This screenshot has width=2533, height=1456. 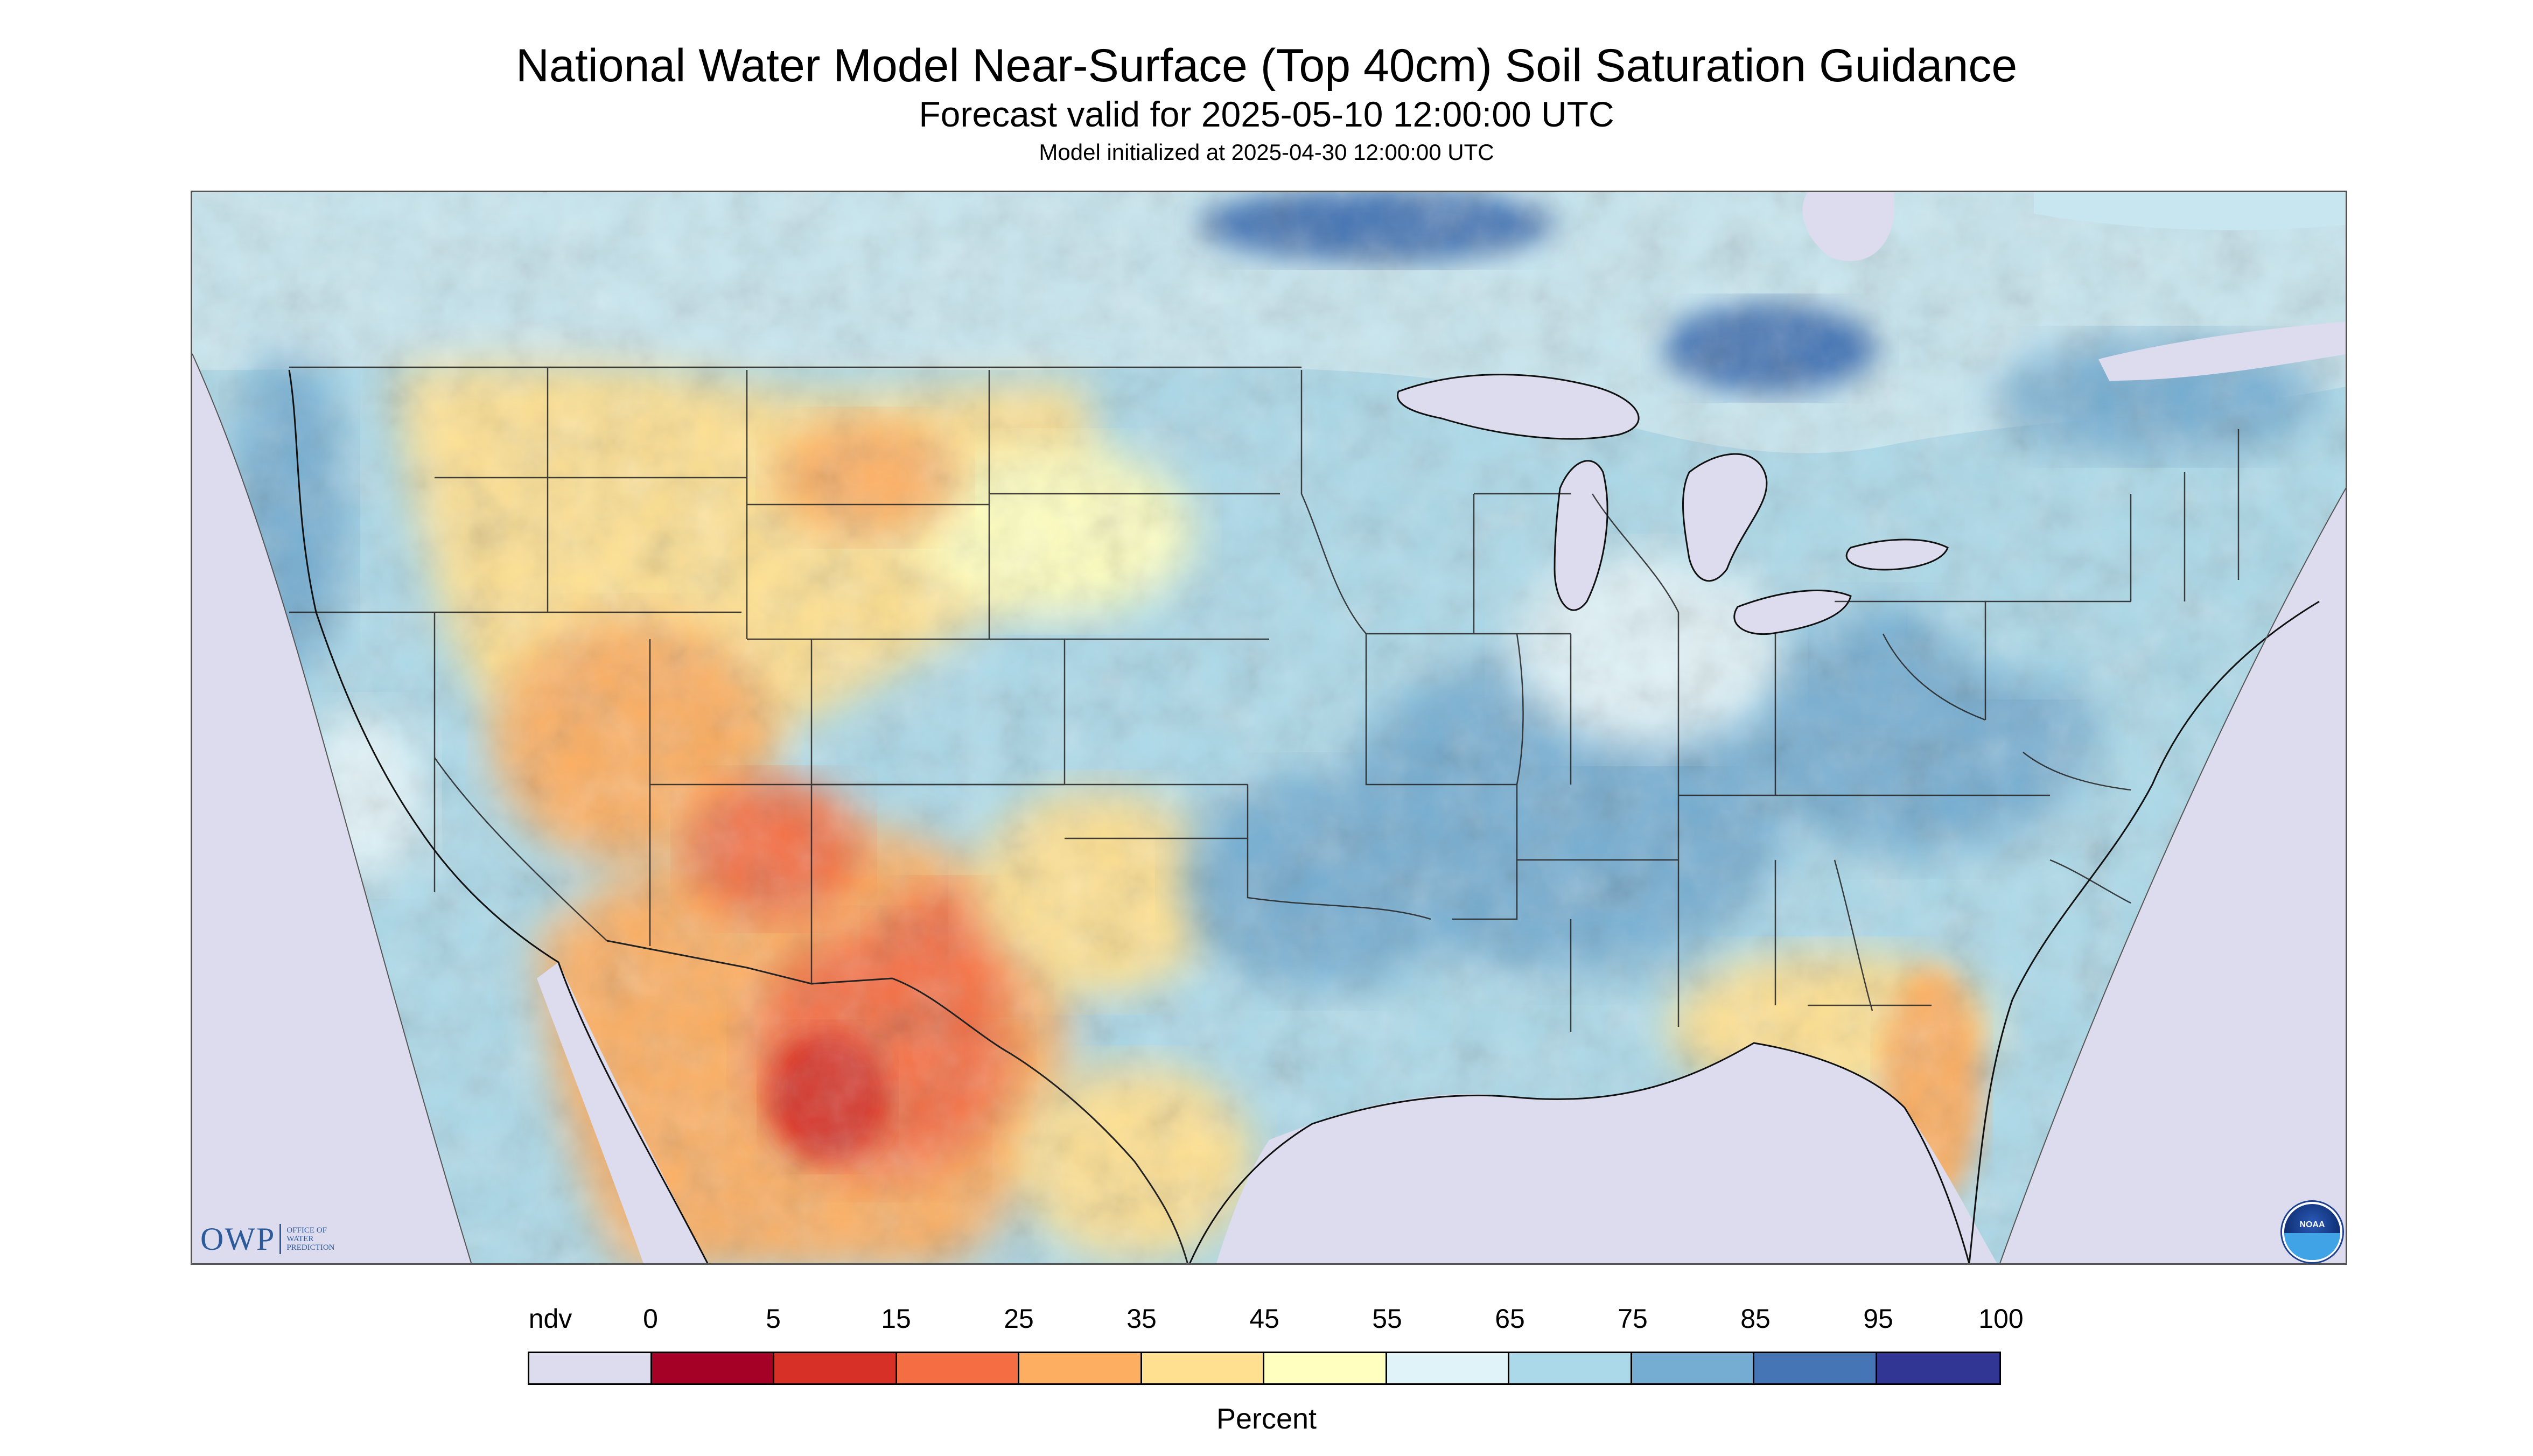 I want to click on legend-label-ndv: ndv, so click(x=550, y=1319).